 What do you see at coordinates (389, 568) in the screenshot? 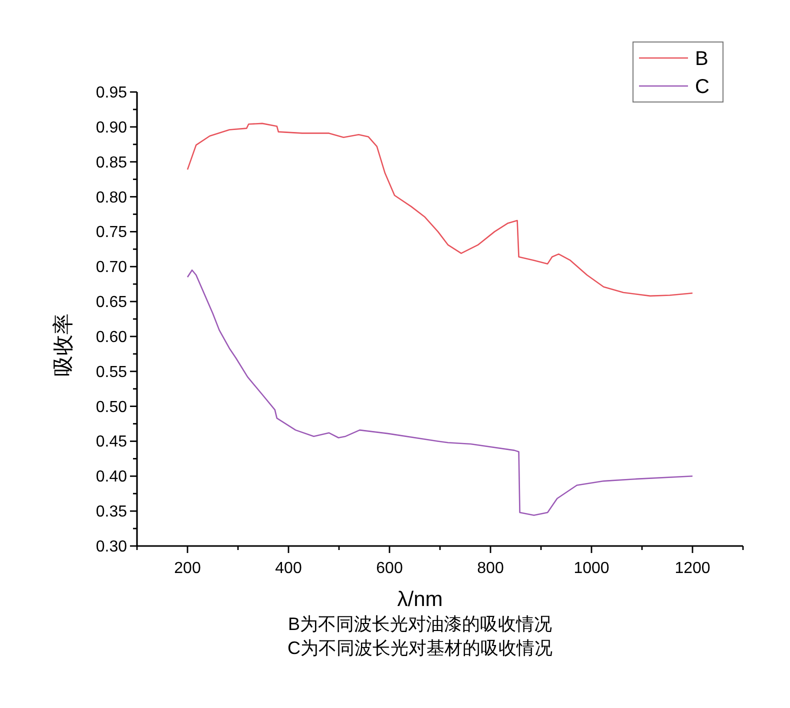
I see `x-tick-label: 600` at bounding box center [389, 568].